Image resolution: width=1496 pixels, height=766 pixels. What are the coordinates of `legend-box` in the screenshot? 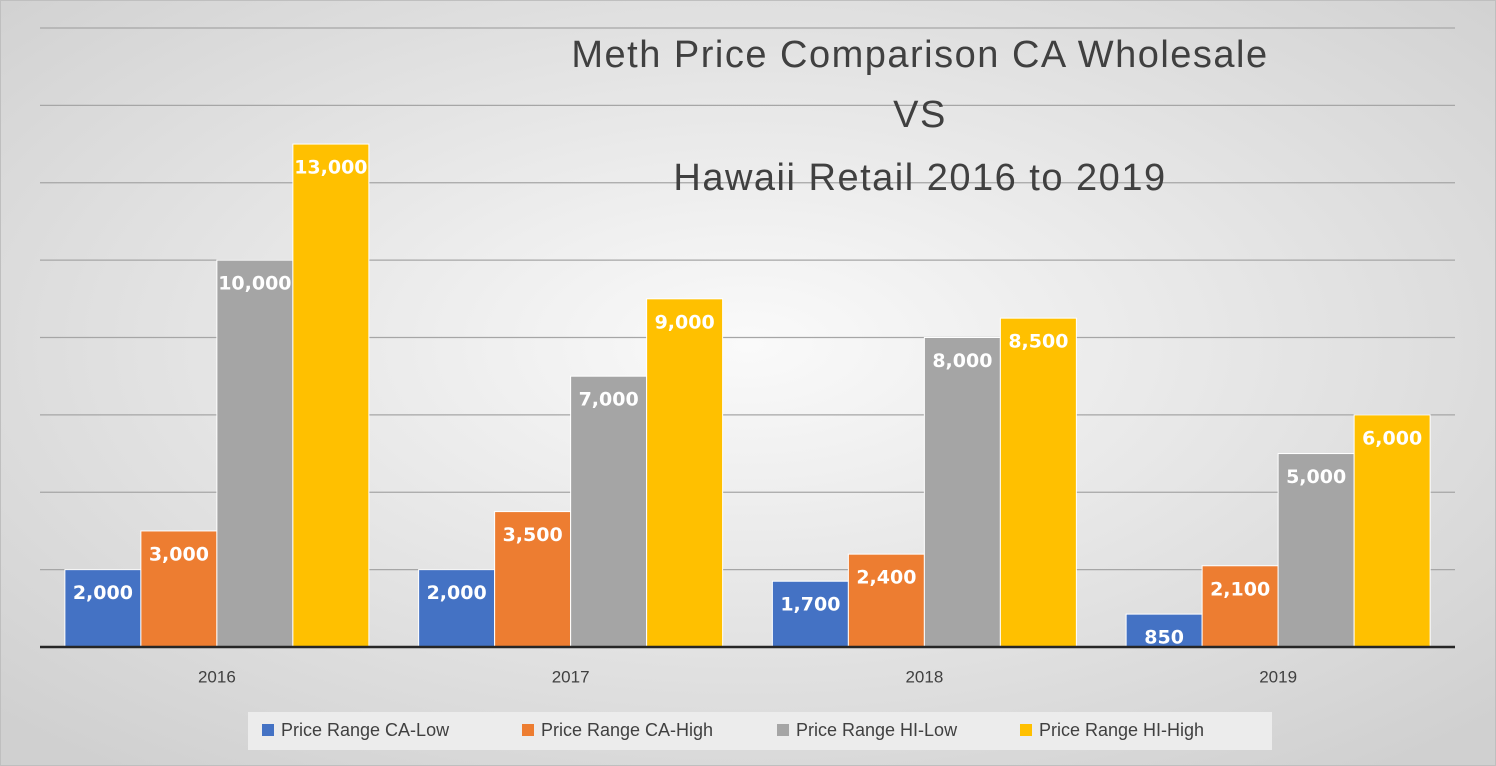 It's located at (760, 731).